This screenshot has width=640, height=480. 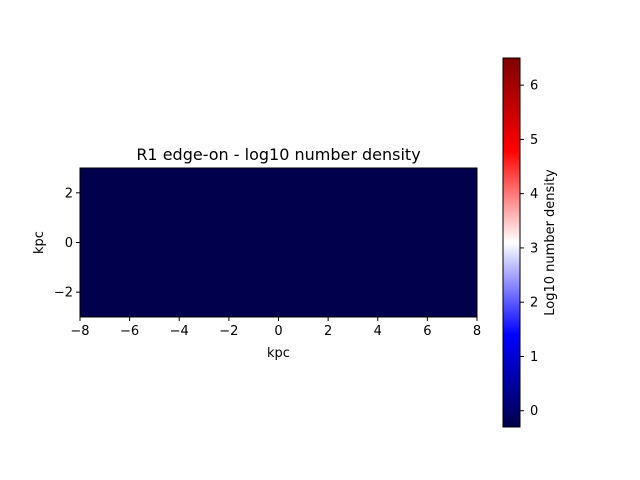 What do you see at coordinates (534, 86) in the screenshot?
I see `colorbar-tick-label: 6` at bounding box center [534, 86].